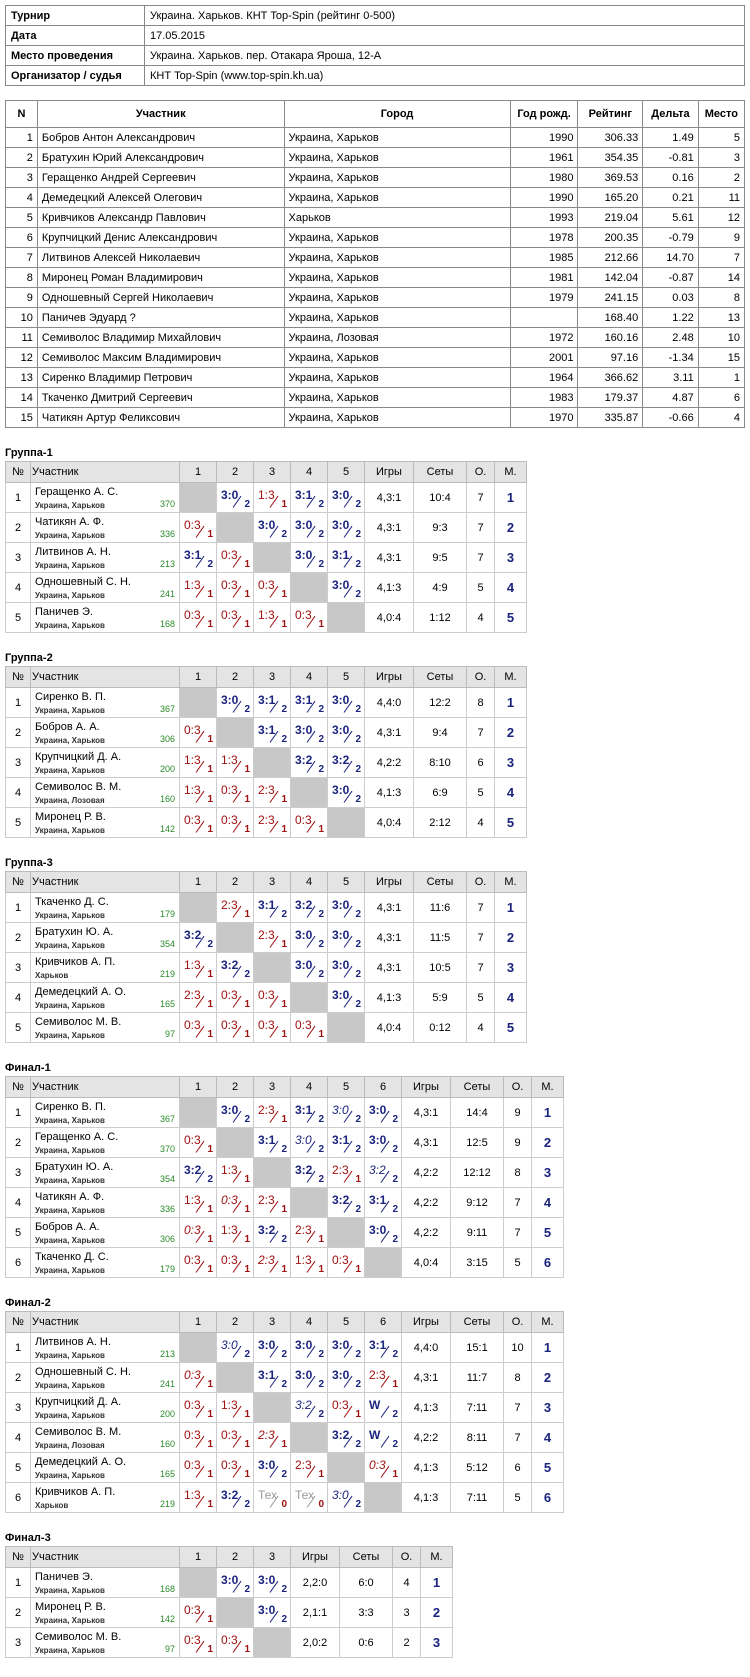 The image size is (750, 1677). What do you see at coordinates (480, 762) in the screenshot?
I see `points: 6` at bounding box center [480, 762].